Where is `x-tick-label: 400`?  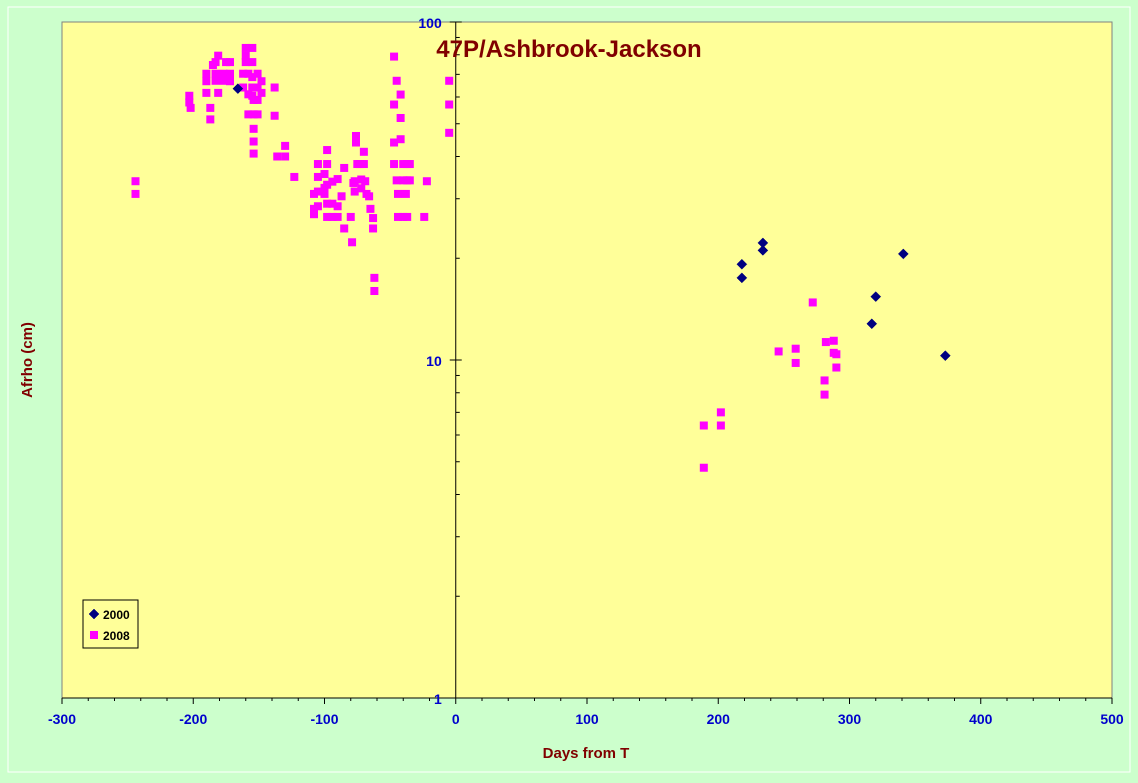
x-tick-label: 400 is located at coordinates (981, 719).